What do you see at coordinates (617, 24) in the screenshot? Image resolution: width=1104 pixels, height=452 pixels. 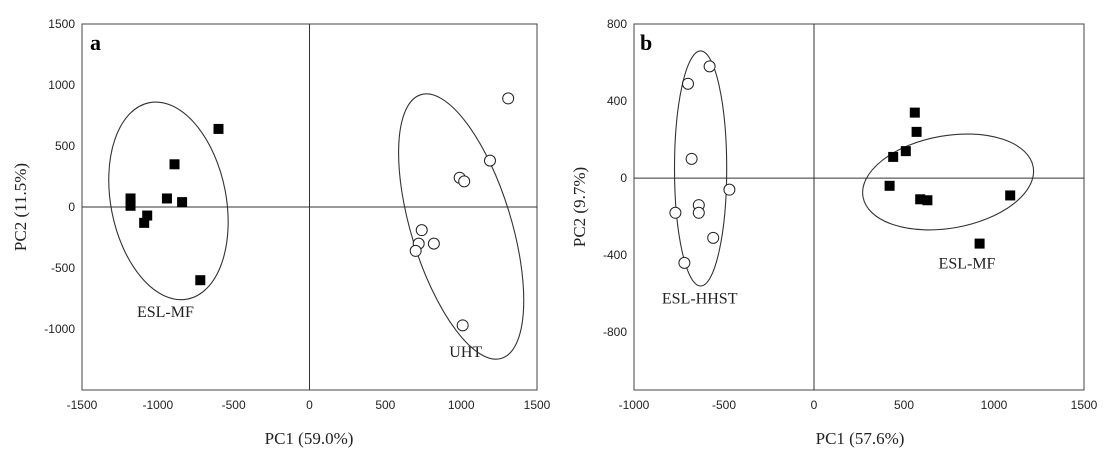 I see `y-tick-label: 800` at bounding box center [617, 24].